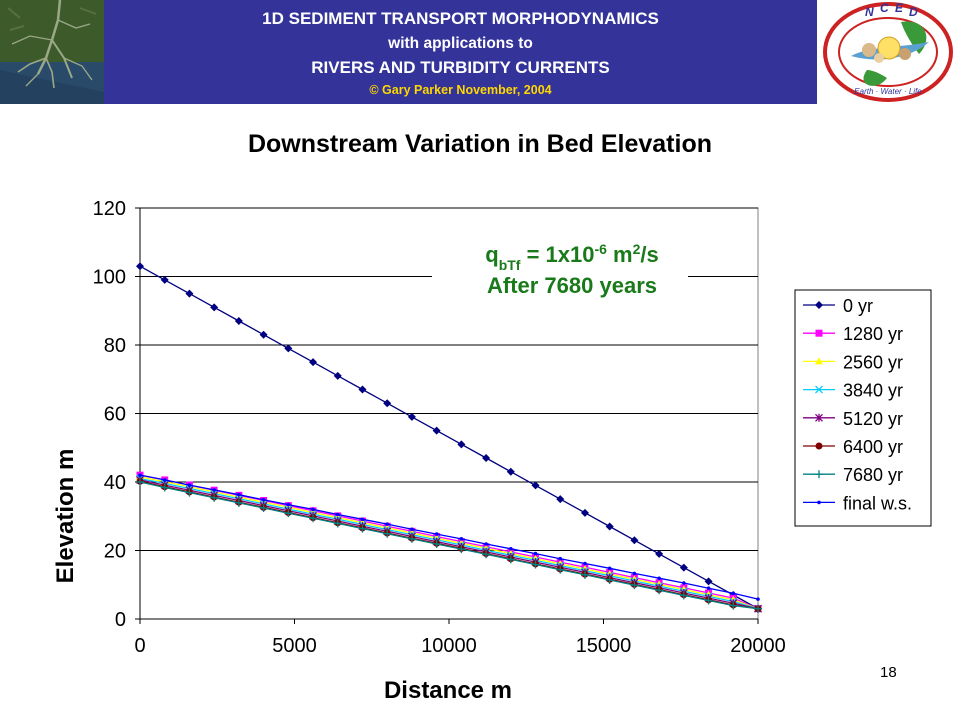 The width and height of the screenshot is (960, 720). Describe the element at coordinates (491, 254) in the screenshot. I see `annotation-q: q` at that location.